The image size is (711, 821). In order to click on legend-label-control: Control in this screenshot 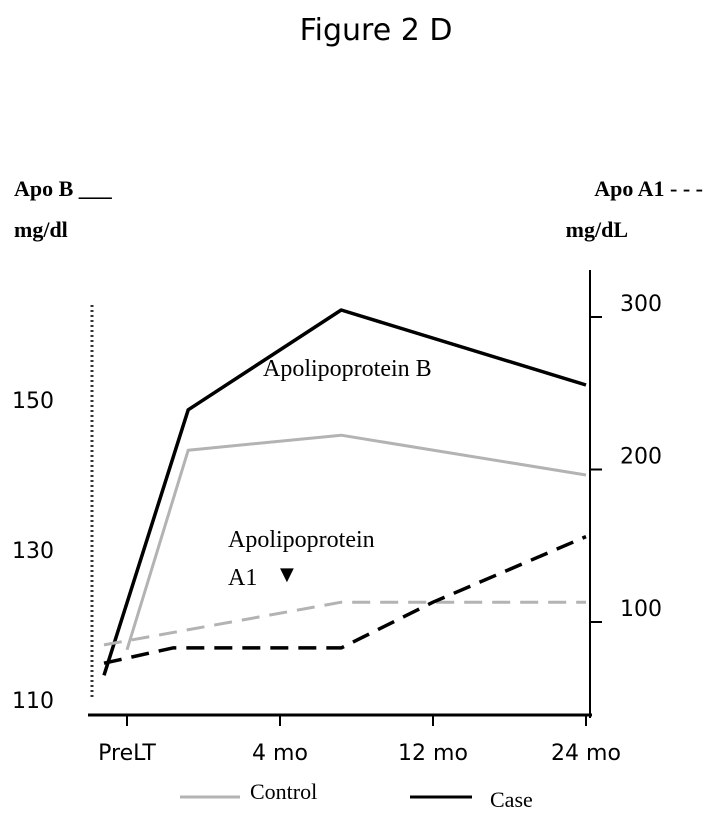, I will do `click(283, 791)`.